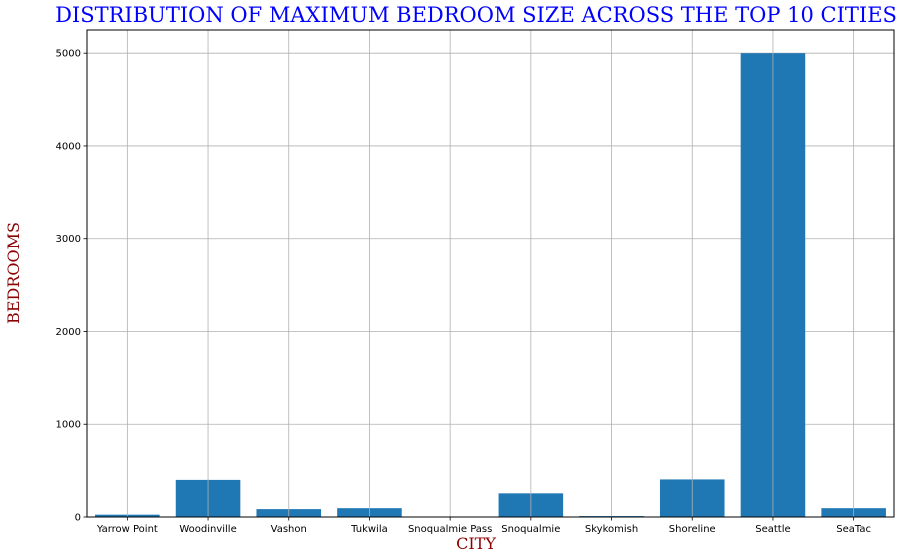 This screenshot has width=901, height=559. What do you see at coordinates (692, 529) in the screenshot?
I see `x-tick-label: Shoreline` at bounding box center [692, 529].